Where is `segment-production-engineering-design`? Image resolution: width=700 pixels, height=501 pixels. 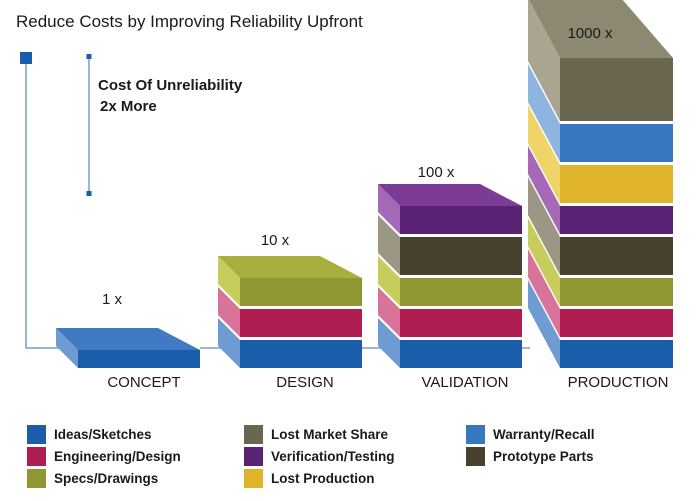 segment-production-engineering-design is located at coordinates (600, 293).